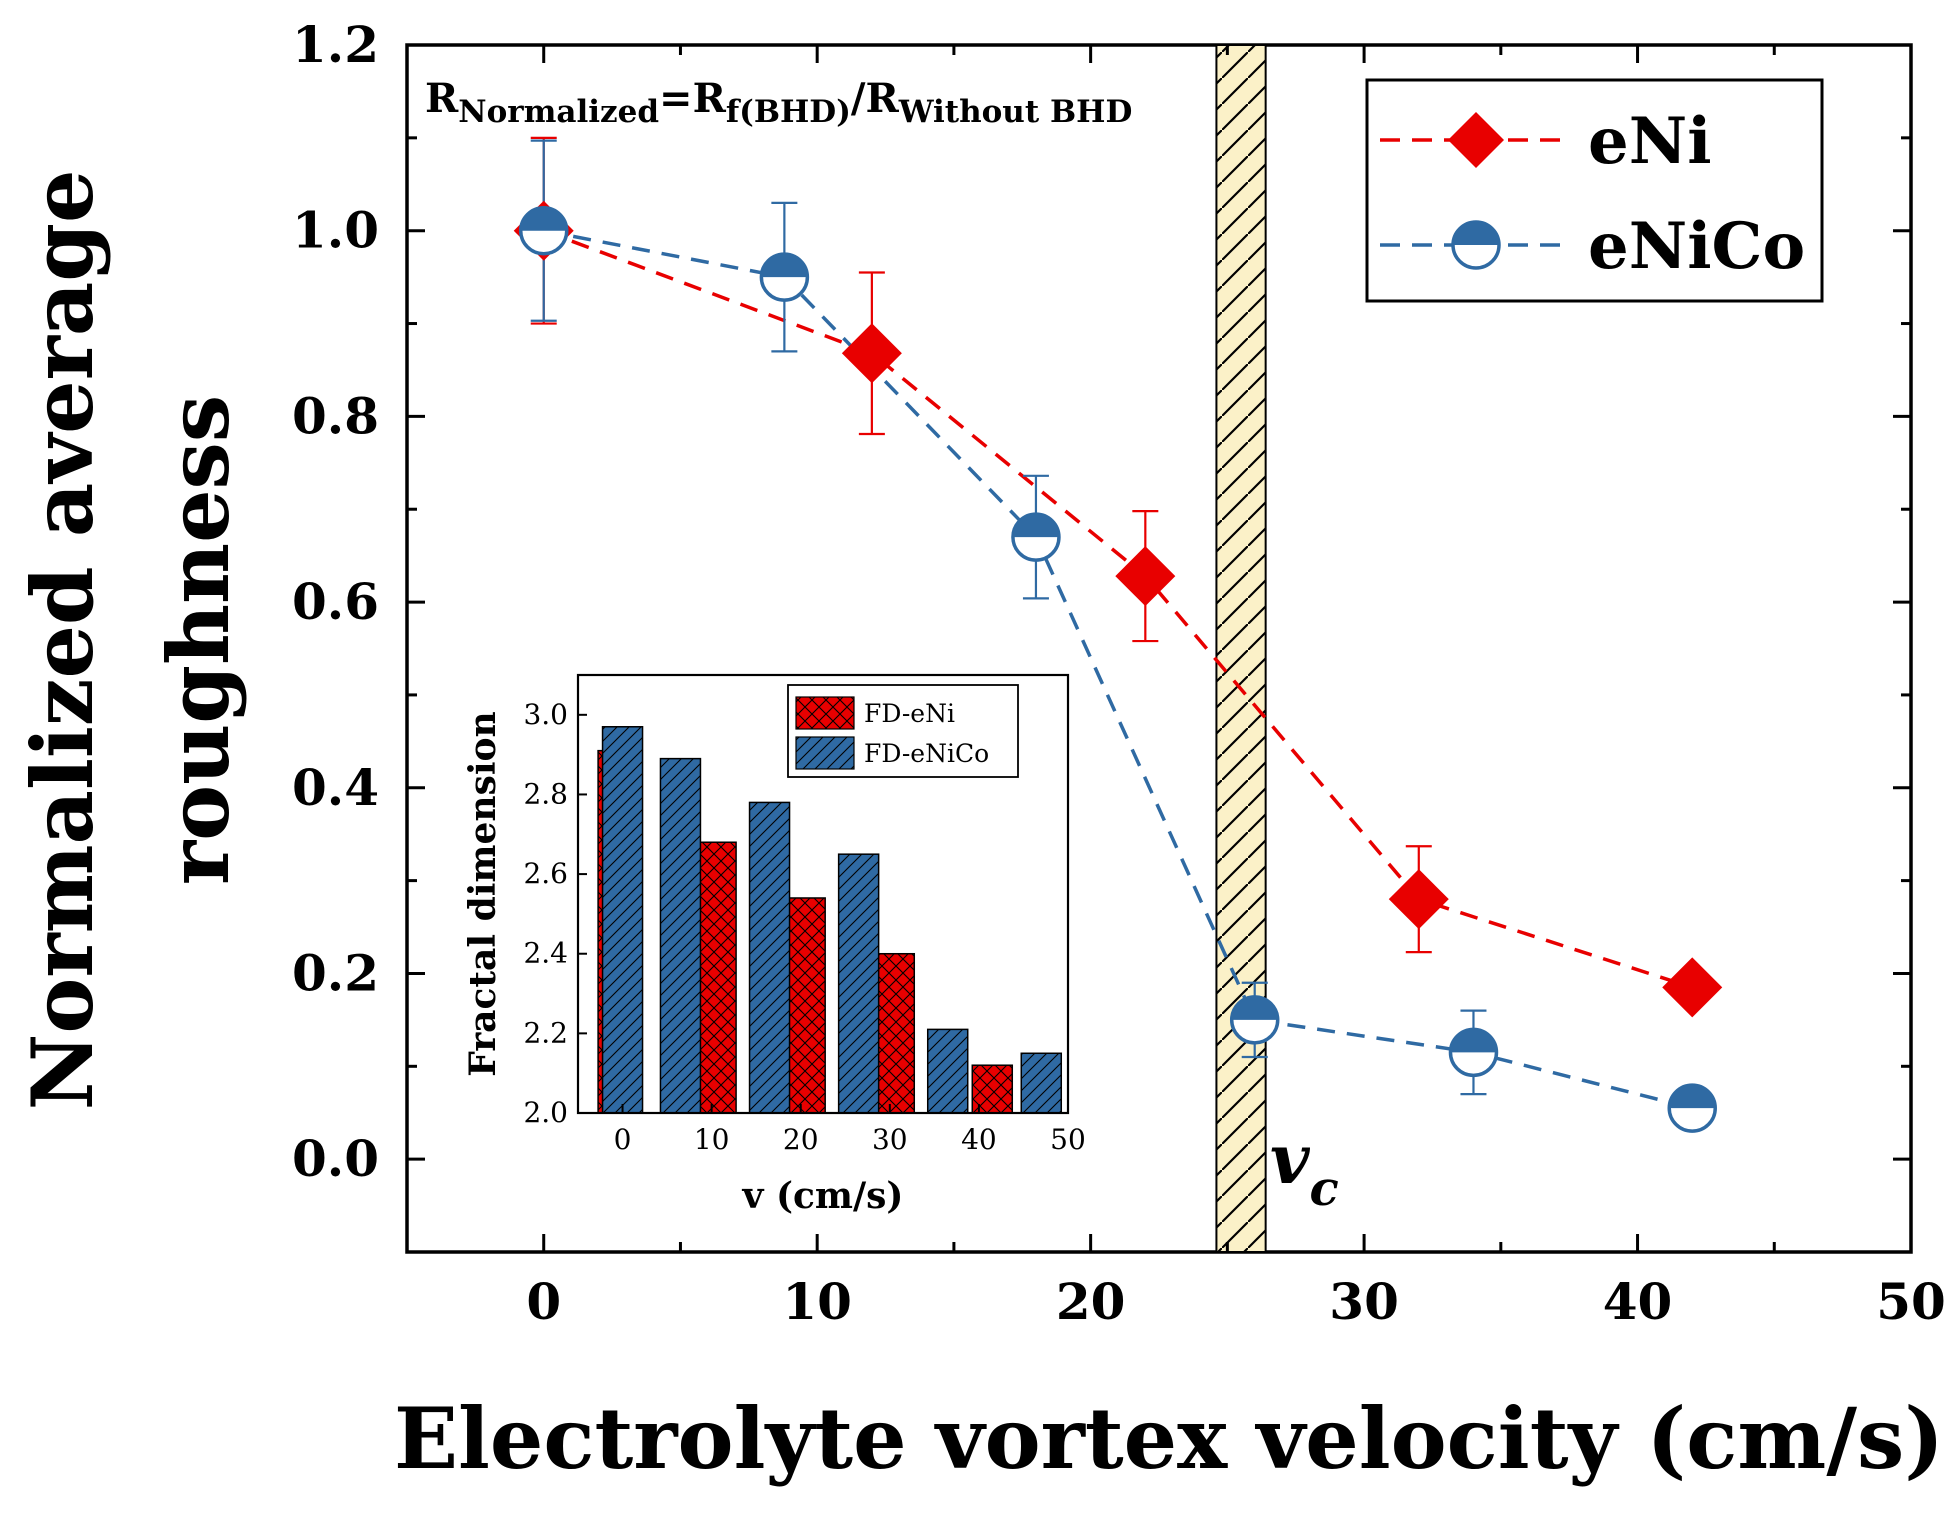 The height and width of the screenshot is (1521, 1959). Describe the element at coordinates (823, 894) in the screenshot. I see `inset-frame` at that location.